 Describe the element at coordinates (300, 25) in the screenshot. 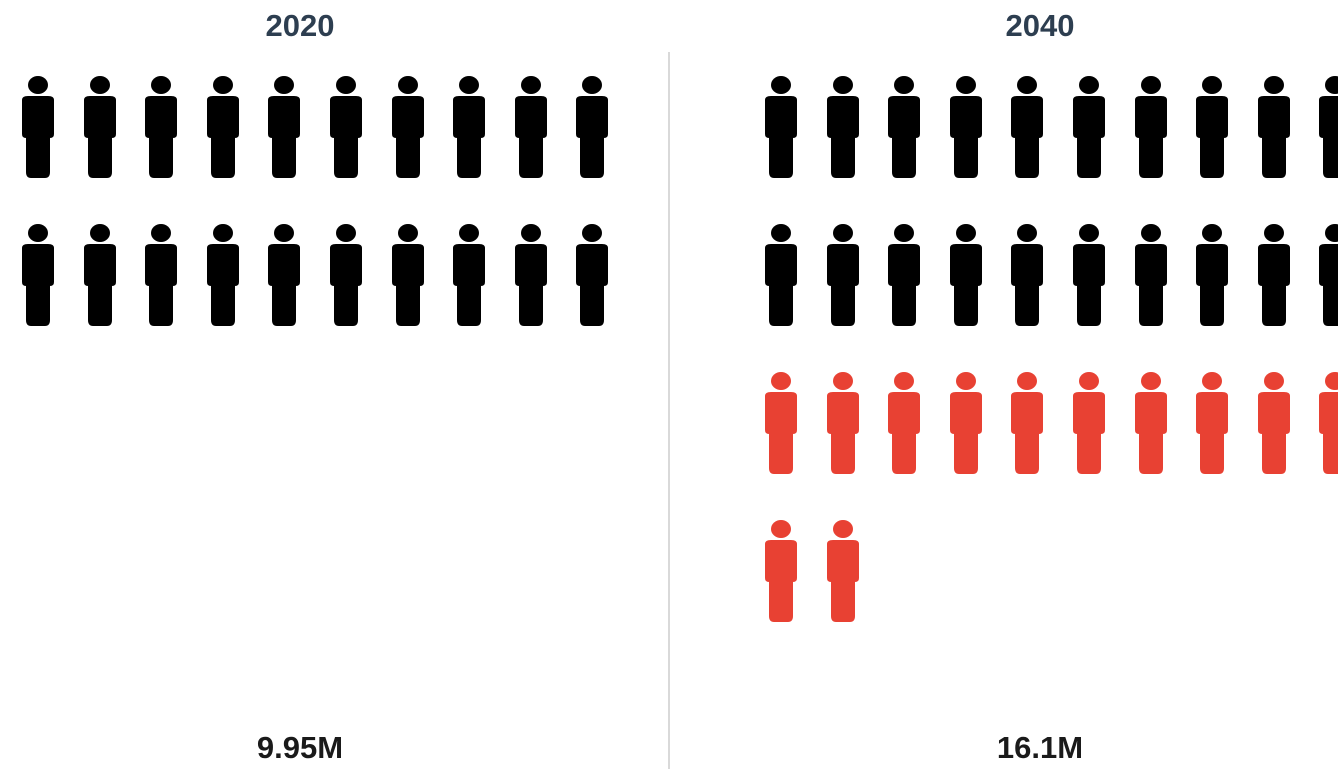

I see `panel-title-2020: 2020` at that location.